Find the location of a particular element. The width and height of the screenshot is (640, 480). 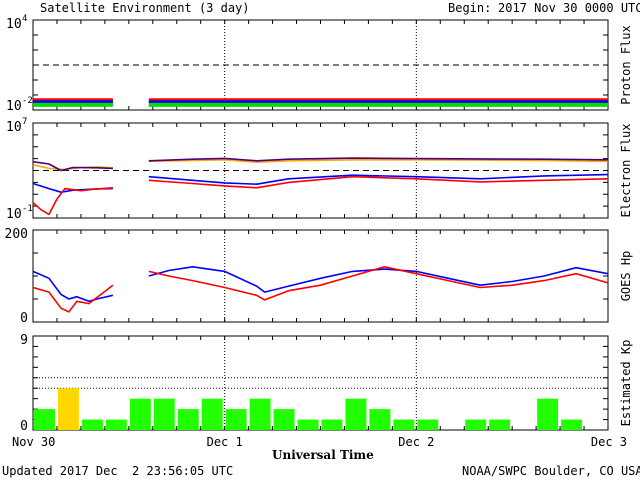

panel-hp-ylabel: GOES Hp is located at coordinates (626, 276).